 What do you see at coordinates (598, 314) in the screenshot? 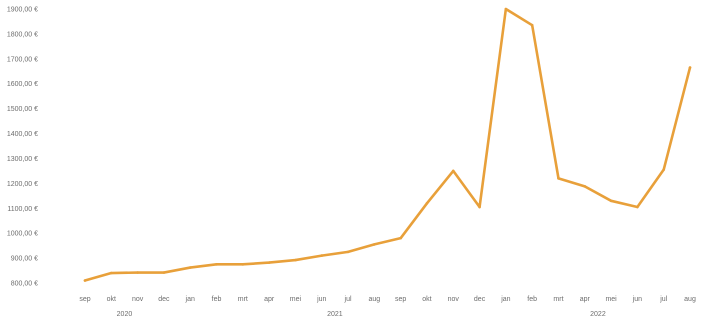
I see `year-label: 2022` at bounding box center [598, 314].